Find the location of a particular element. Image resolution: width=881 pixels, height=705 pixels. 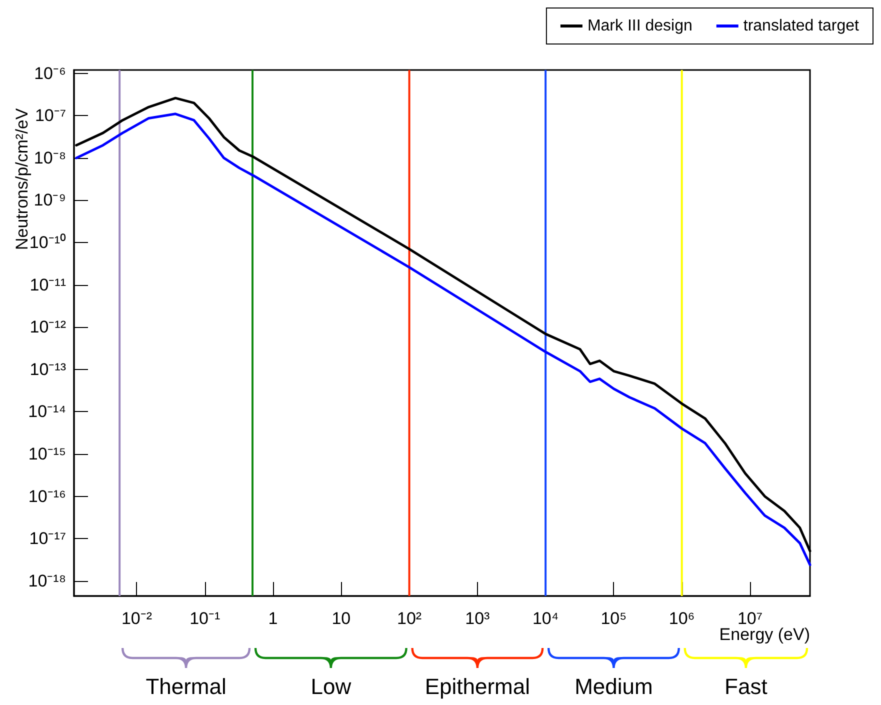

x-tick-label: 10² is located at coordinates (409, 618).